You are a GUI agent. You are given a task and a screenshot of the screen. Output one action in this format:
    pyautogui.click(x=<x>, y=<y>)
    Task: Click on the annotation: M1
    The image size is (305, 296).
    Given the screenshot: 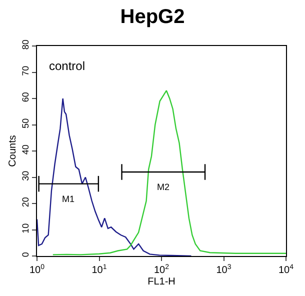 What is the action you would take?
    pyautogui.click(x=68, y=199)
    